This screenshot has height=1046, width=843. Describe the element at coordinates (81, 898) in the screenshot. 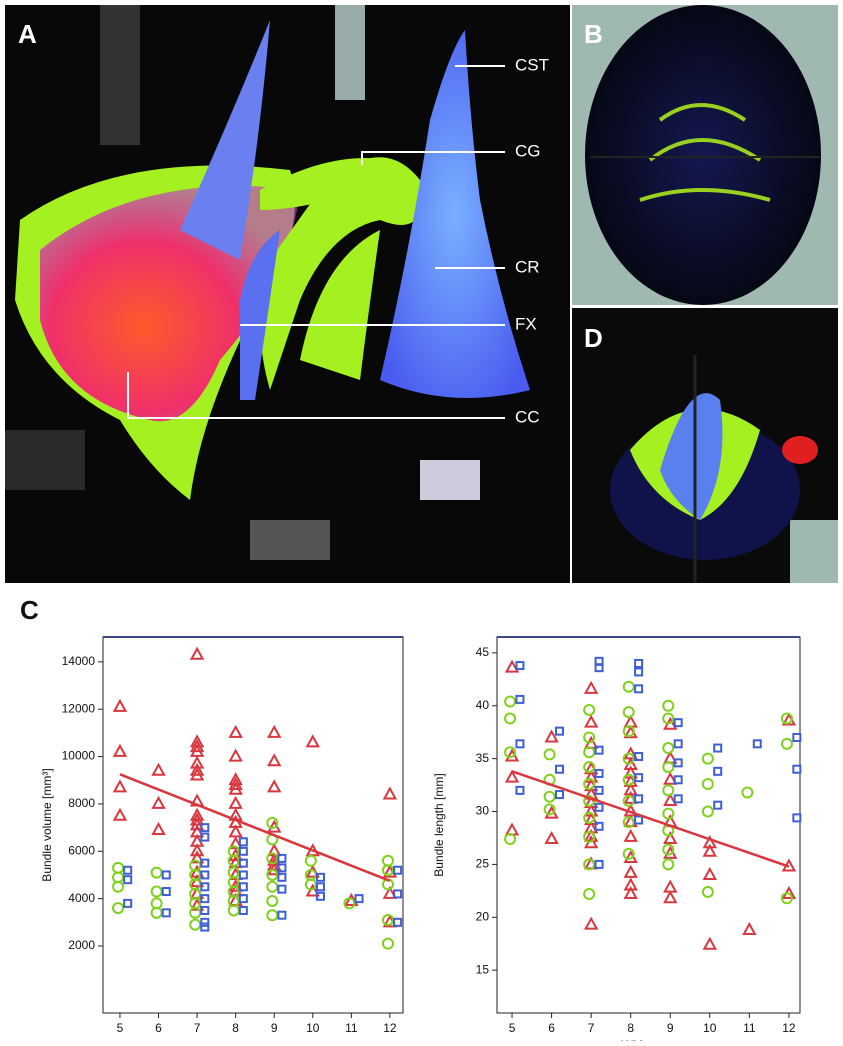

I see `y-tick-label: 4000` at that location.